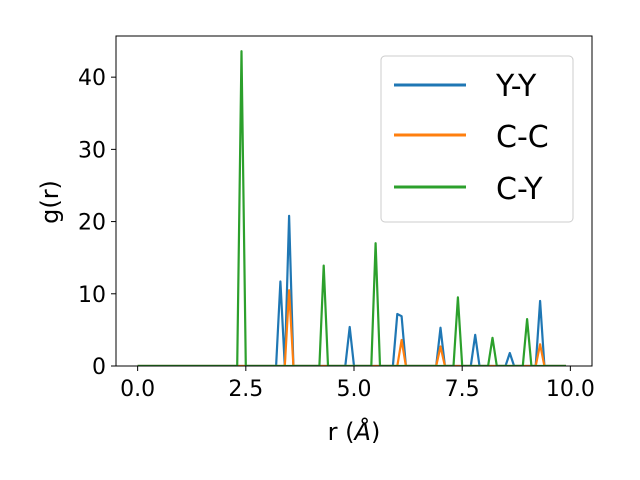  Describe the element at coordinates (92, 295) in the screenshot. I see `y-tick-label: 10` at that location.